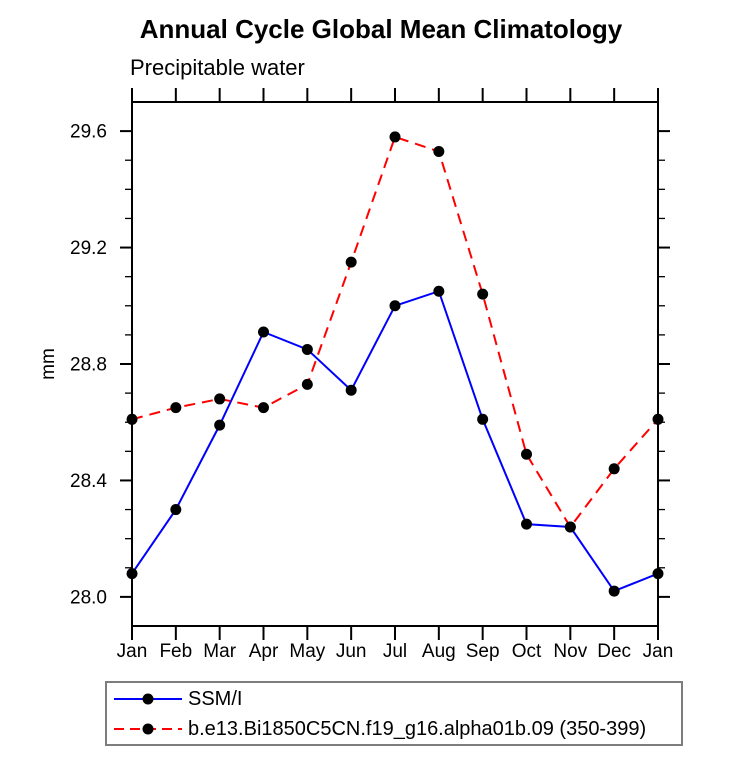 This screenshot has width=733, height=757. Describe the element at coordinates (88, 481) in the screenshot. I see `y-tick-label: 28.4` at that location.